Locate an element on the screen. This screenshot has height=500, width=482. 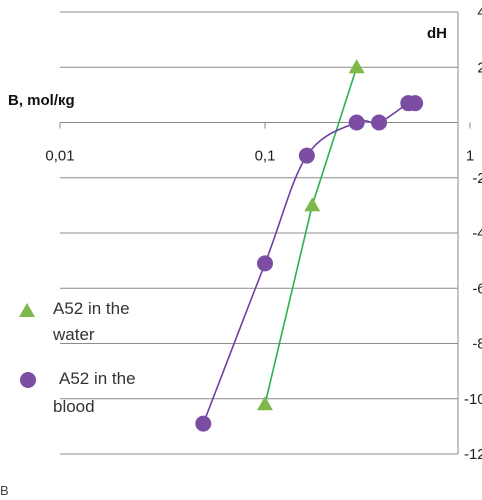
x-tick-label: 0,1 is located at coordinates (265, 156).